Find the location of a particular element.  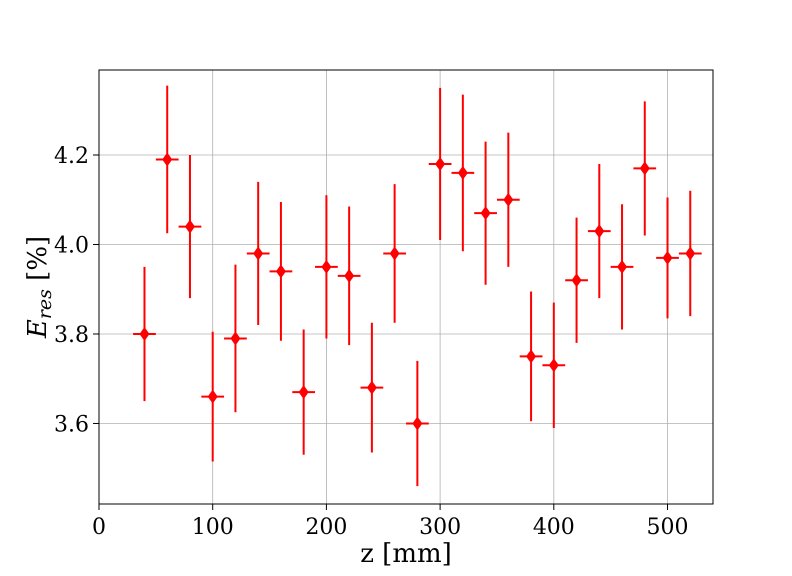

x-tick-label: 0 is located at coordinates (99, 527).